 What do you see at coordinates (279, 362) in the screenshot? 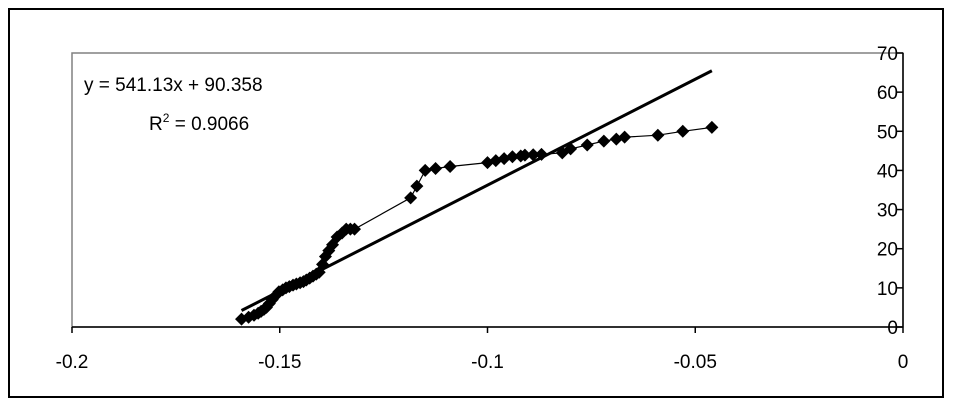
I see `x-tick-label: -0.15` at bounding box center [279, 362].